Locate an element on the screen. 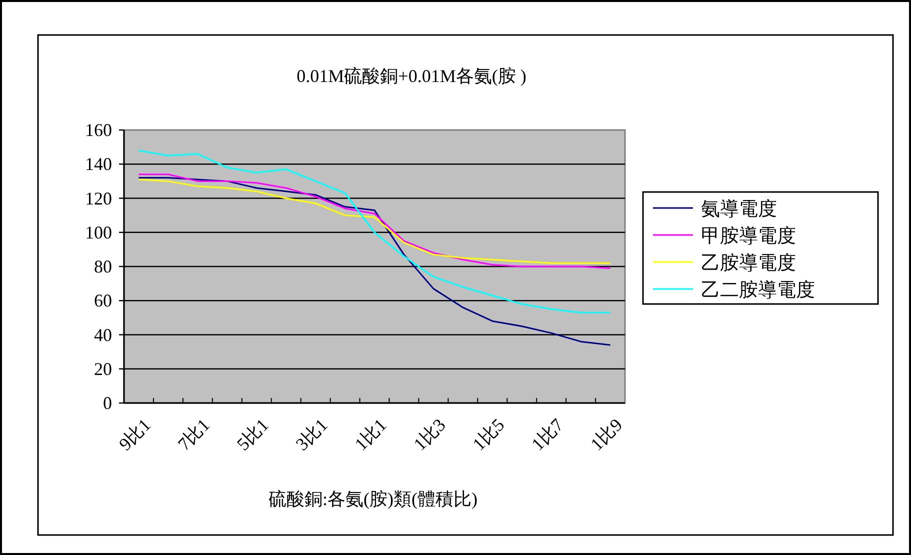 The width and height of the screenshot is (911, 555). chart-title: 0.01M硫酸銅+0.01M各氨(胺 ) is located at coordinates (411, 76).